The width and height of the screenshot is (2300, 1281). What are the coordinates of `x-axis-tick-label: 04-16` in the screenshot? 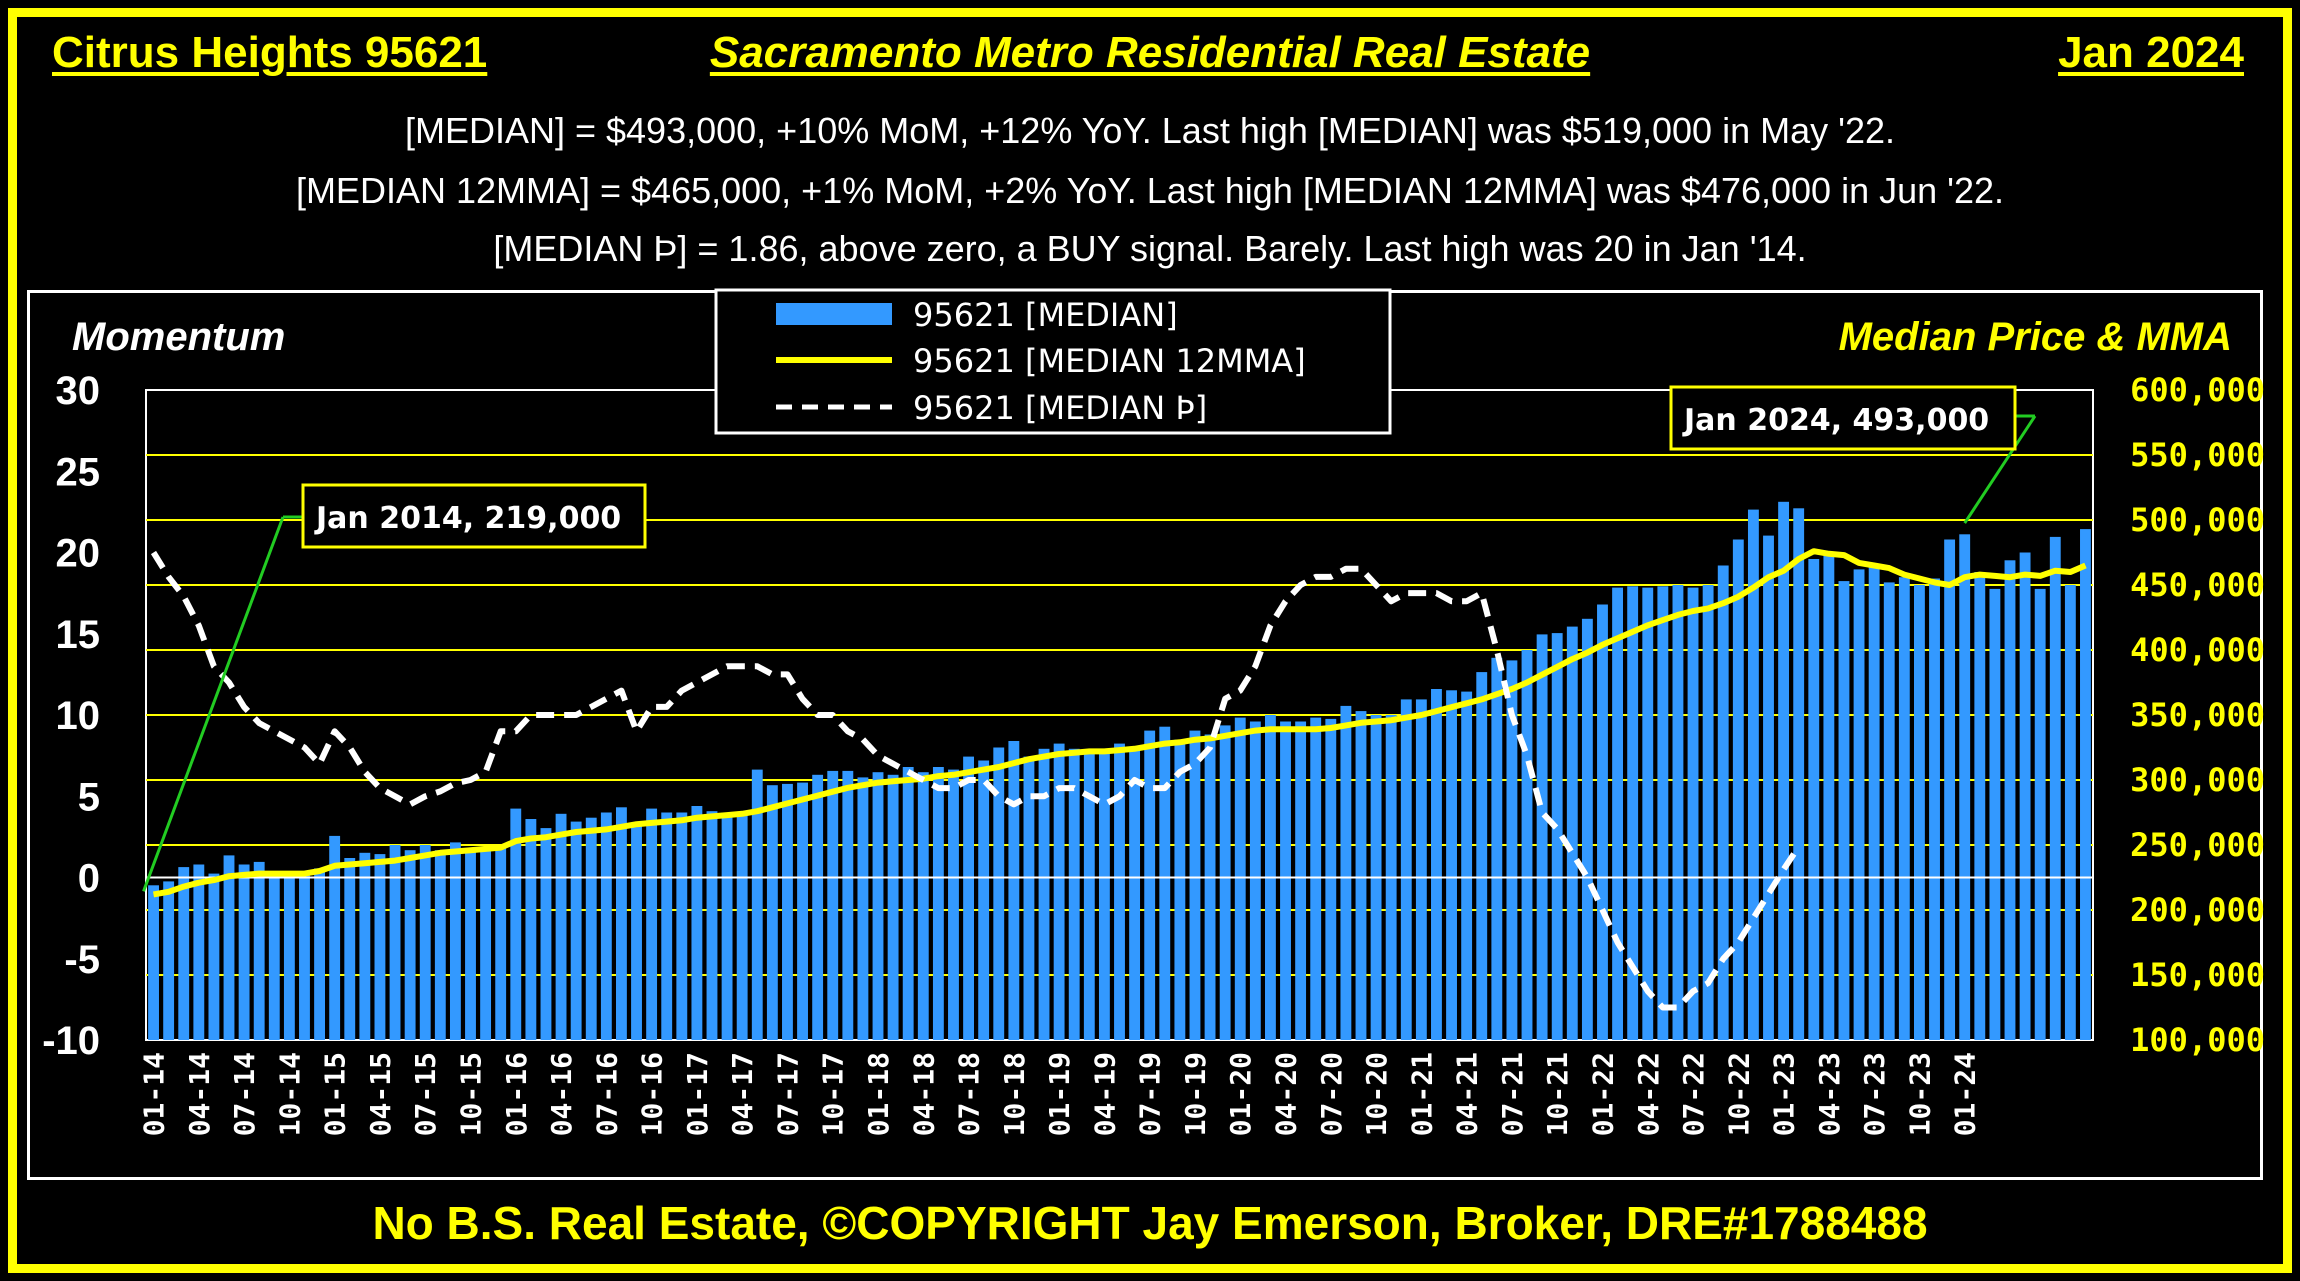 It's located at (561, 1094).